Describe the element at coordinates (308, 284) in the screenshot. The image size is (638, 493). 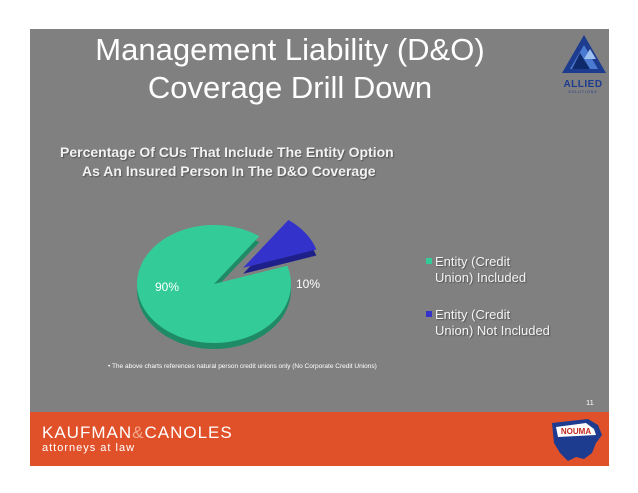
I see `pie-value-label-not-included: 10%` at that location.